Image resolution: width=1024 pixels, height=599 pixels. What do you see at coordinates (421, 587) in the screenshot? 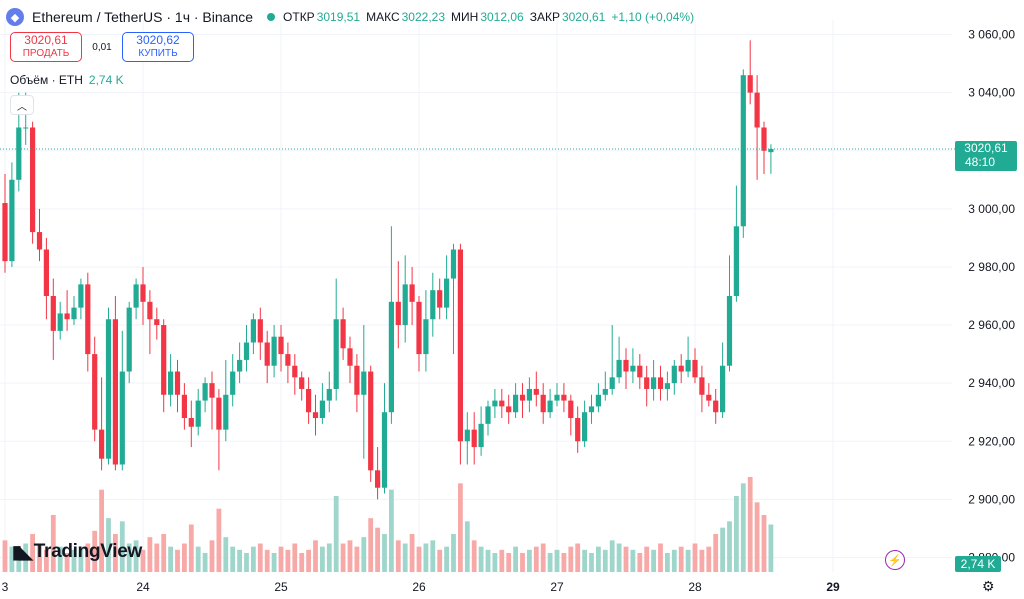
I see `time-axis: 3 24 25 26 27 28 29` at bounding box center [421, 587].